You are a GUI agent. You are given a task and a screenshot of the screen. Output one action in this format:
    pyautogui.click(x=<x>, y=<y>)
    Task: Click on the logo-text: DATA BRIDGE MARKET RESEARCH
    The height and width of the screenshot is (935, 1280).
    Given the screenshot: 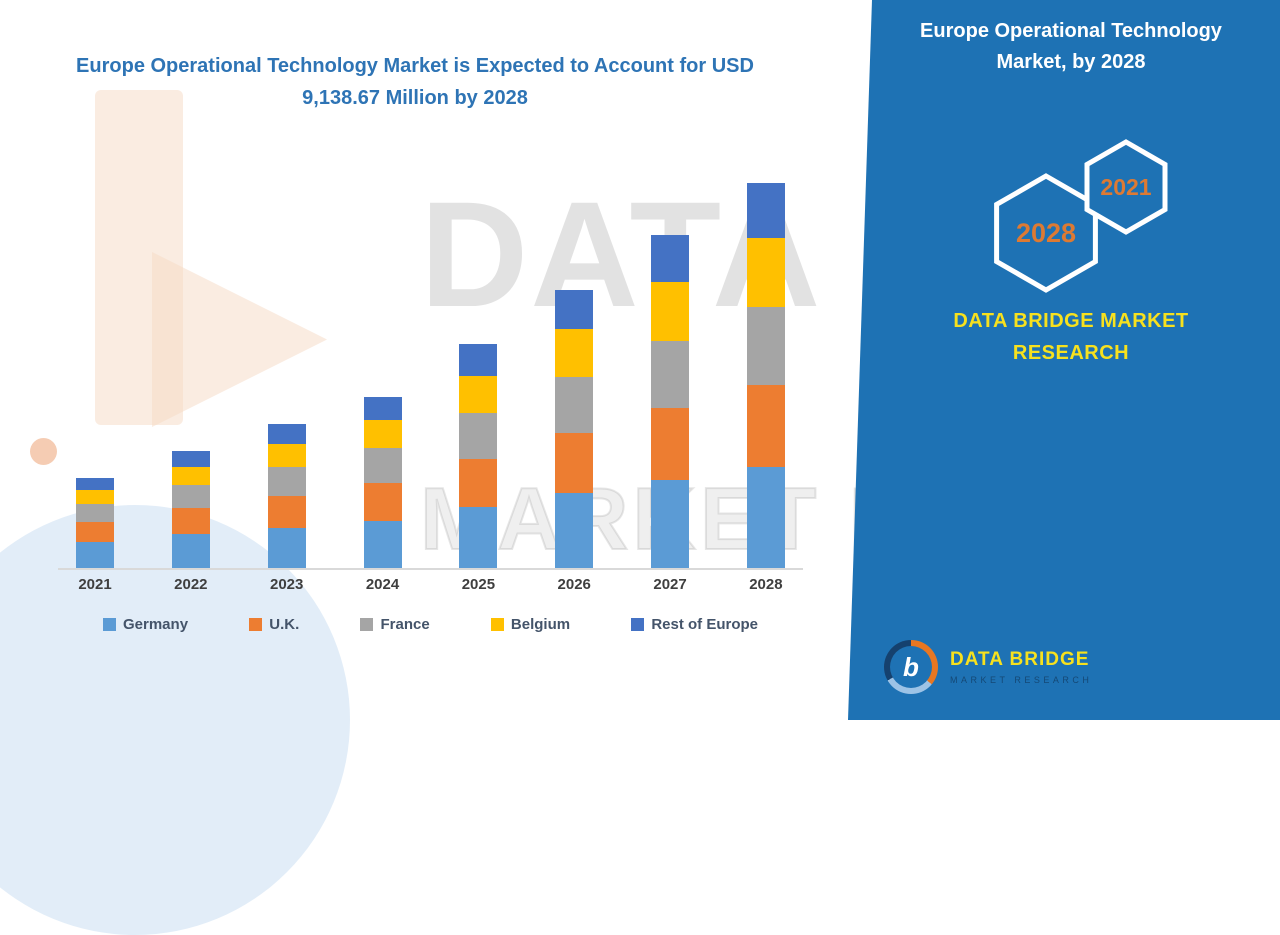 What is the action you would take?
    pyautogui.click(x=1021, y=667)
    